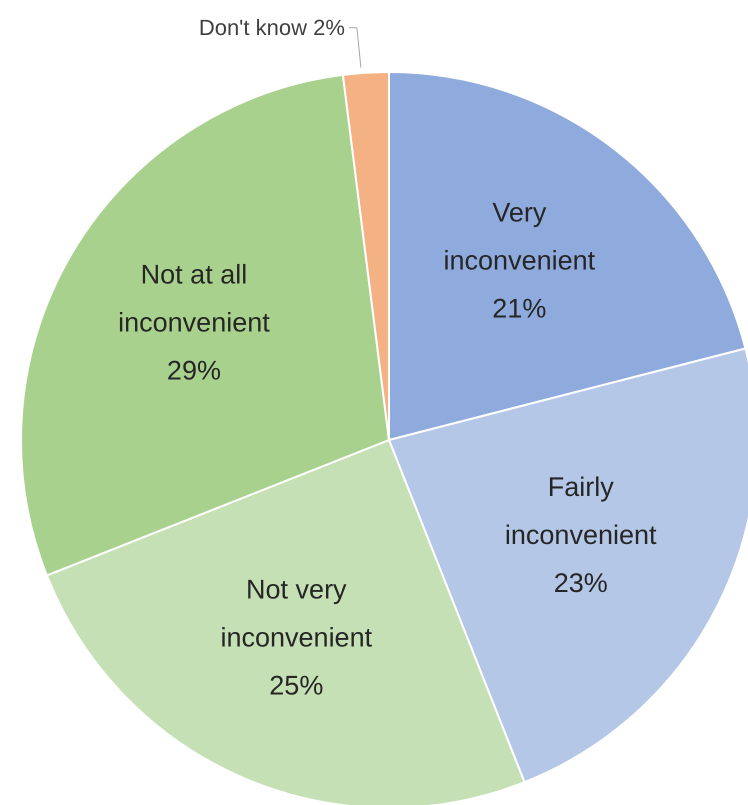  Describe the element at coordinates (520, 237) in the screenshot. I see `slice-label: Very inconvenient` at that location.